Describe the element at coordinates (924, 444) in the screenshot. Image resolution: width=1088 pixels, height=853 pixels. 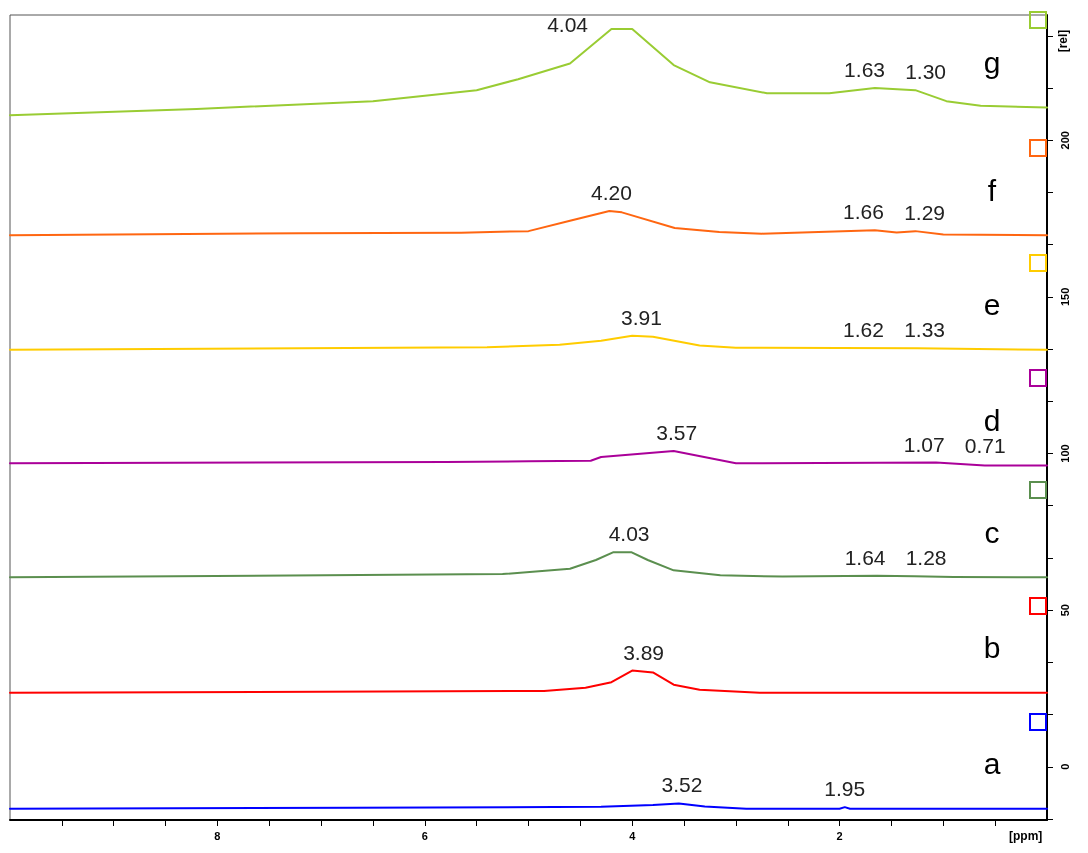
I see `annotation: 1.07` at that location.